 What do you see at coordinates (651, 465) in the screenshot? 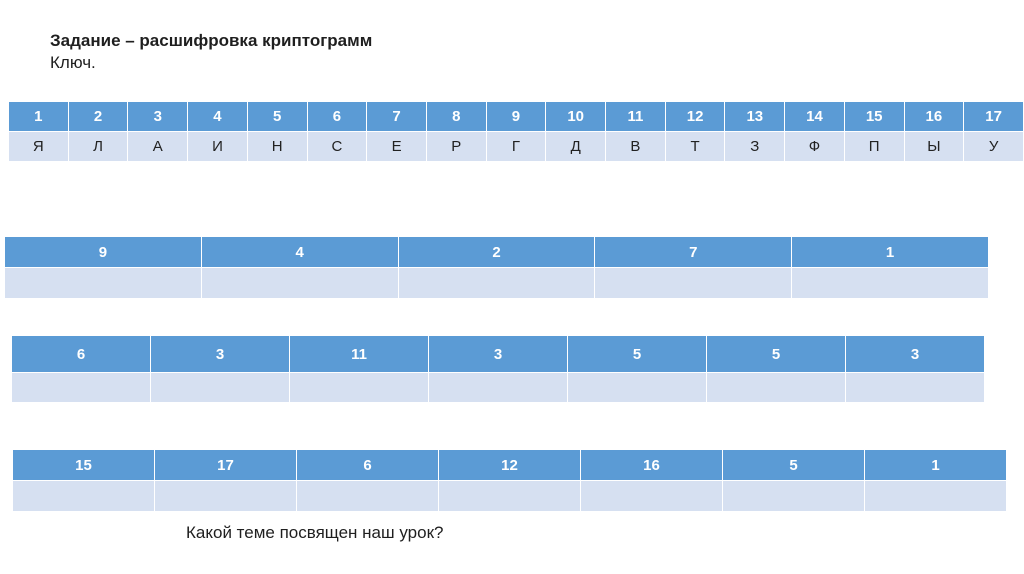
I see `cipher-number-cell: 16` at bounding box center [651, 465].